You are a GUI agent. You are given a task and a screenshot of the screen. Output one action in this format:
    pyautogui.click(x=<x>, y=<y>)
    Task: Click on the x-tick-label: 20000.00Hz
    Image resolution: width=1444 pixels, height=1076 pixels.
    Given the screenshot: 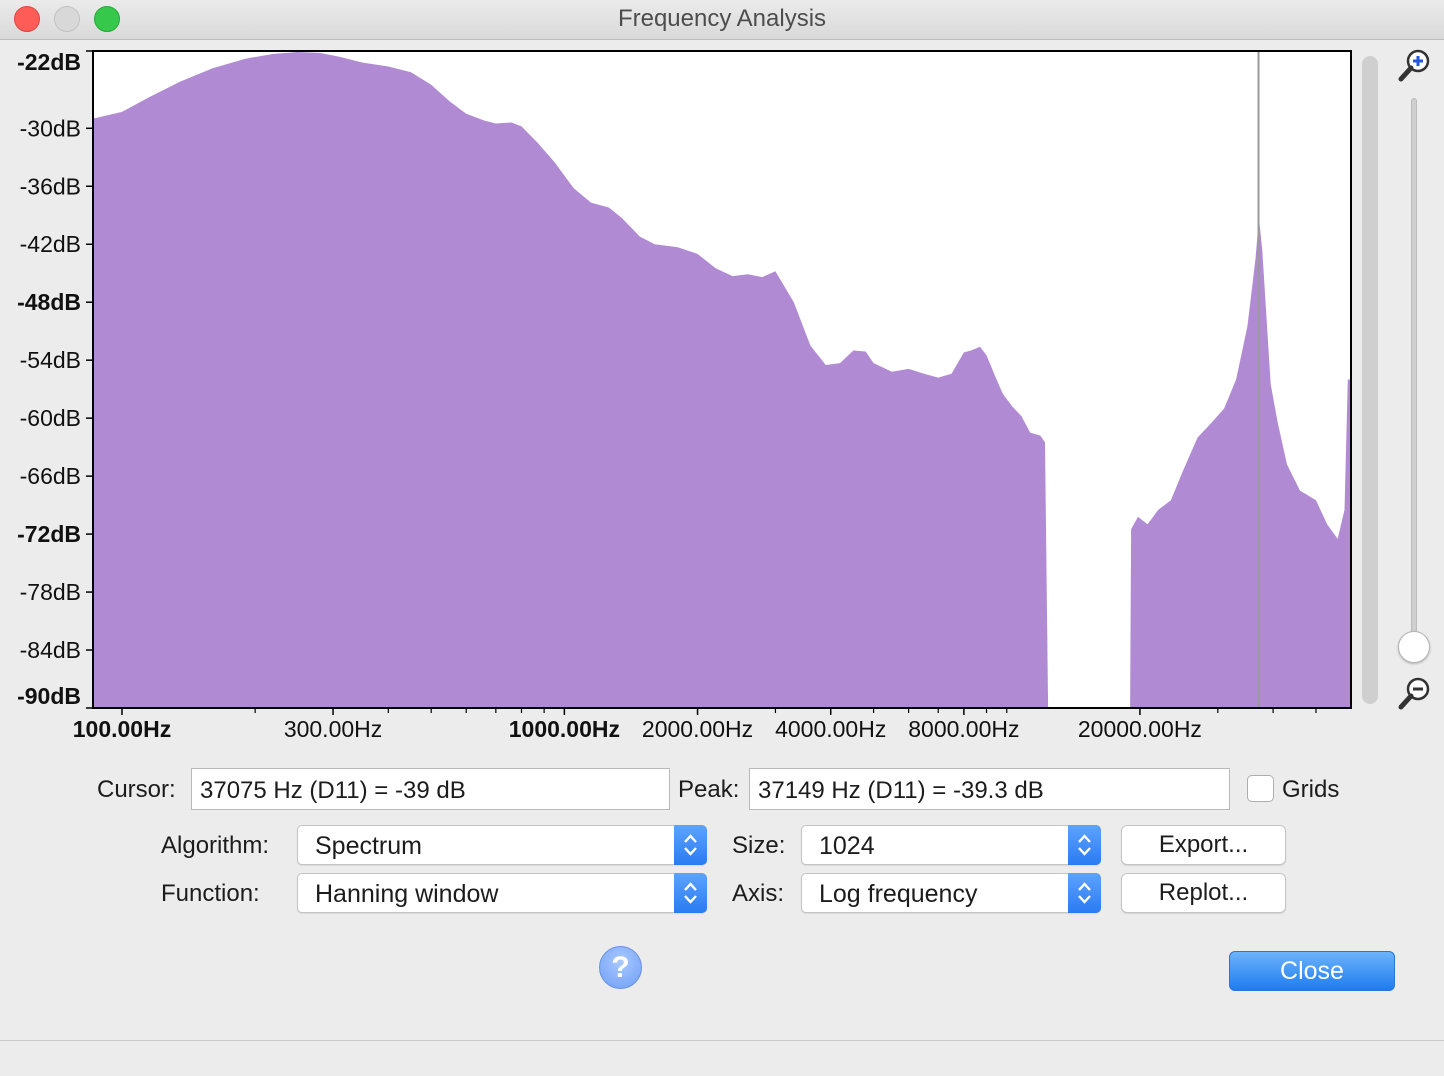 What is the action you would take?
    pyautogui.click(x=1140, y=729)
    